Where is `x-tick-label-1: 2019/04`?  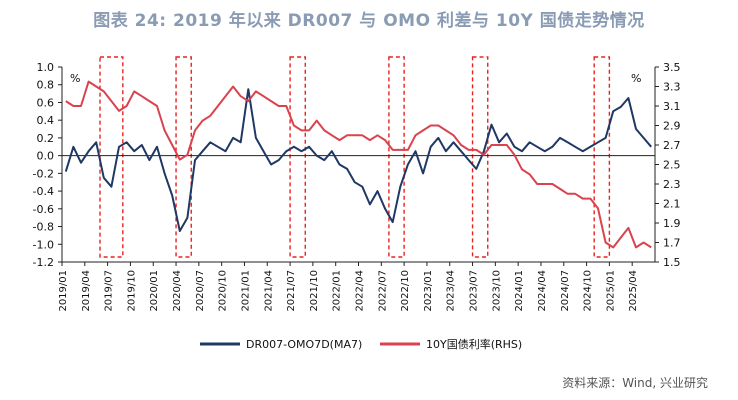 x-tick-label-1: 2019/04 is located at coordinates (86, 291).